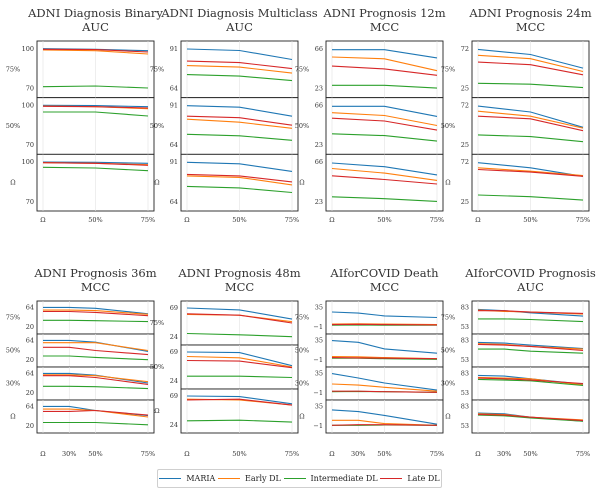  I want to click on chart-title-line: ADNI Prognosis 48m, so click(238, 273).